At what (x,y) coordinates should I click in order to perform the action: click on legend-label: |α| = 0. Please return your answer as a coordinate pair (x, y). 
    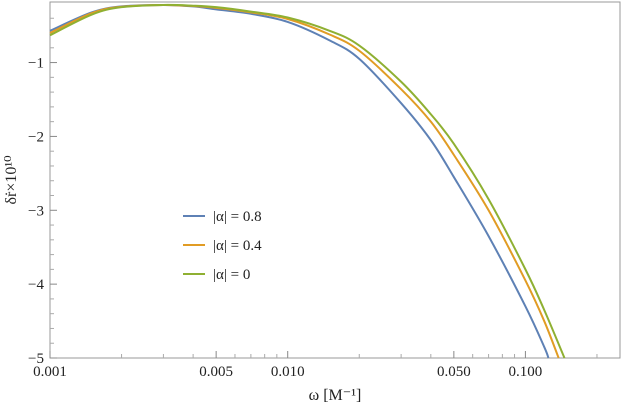
    Looking at the image, I should click on (231, 275).